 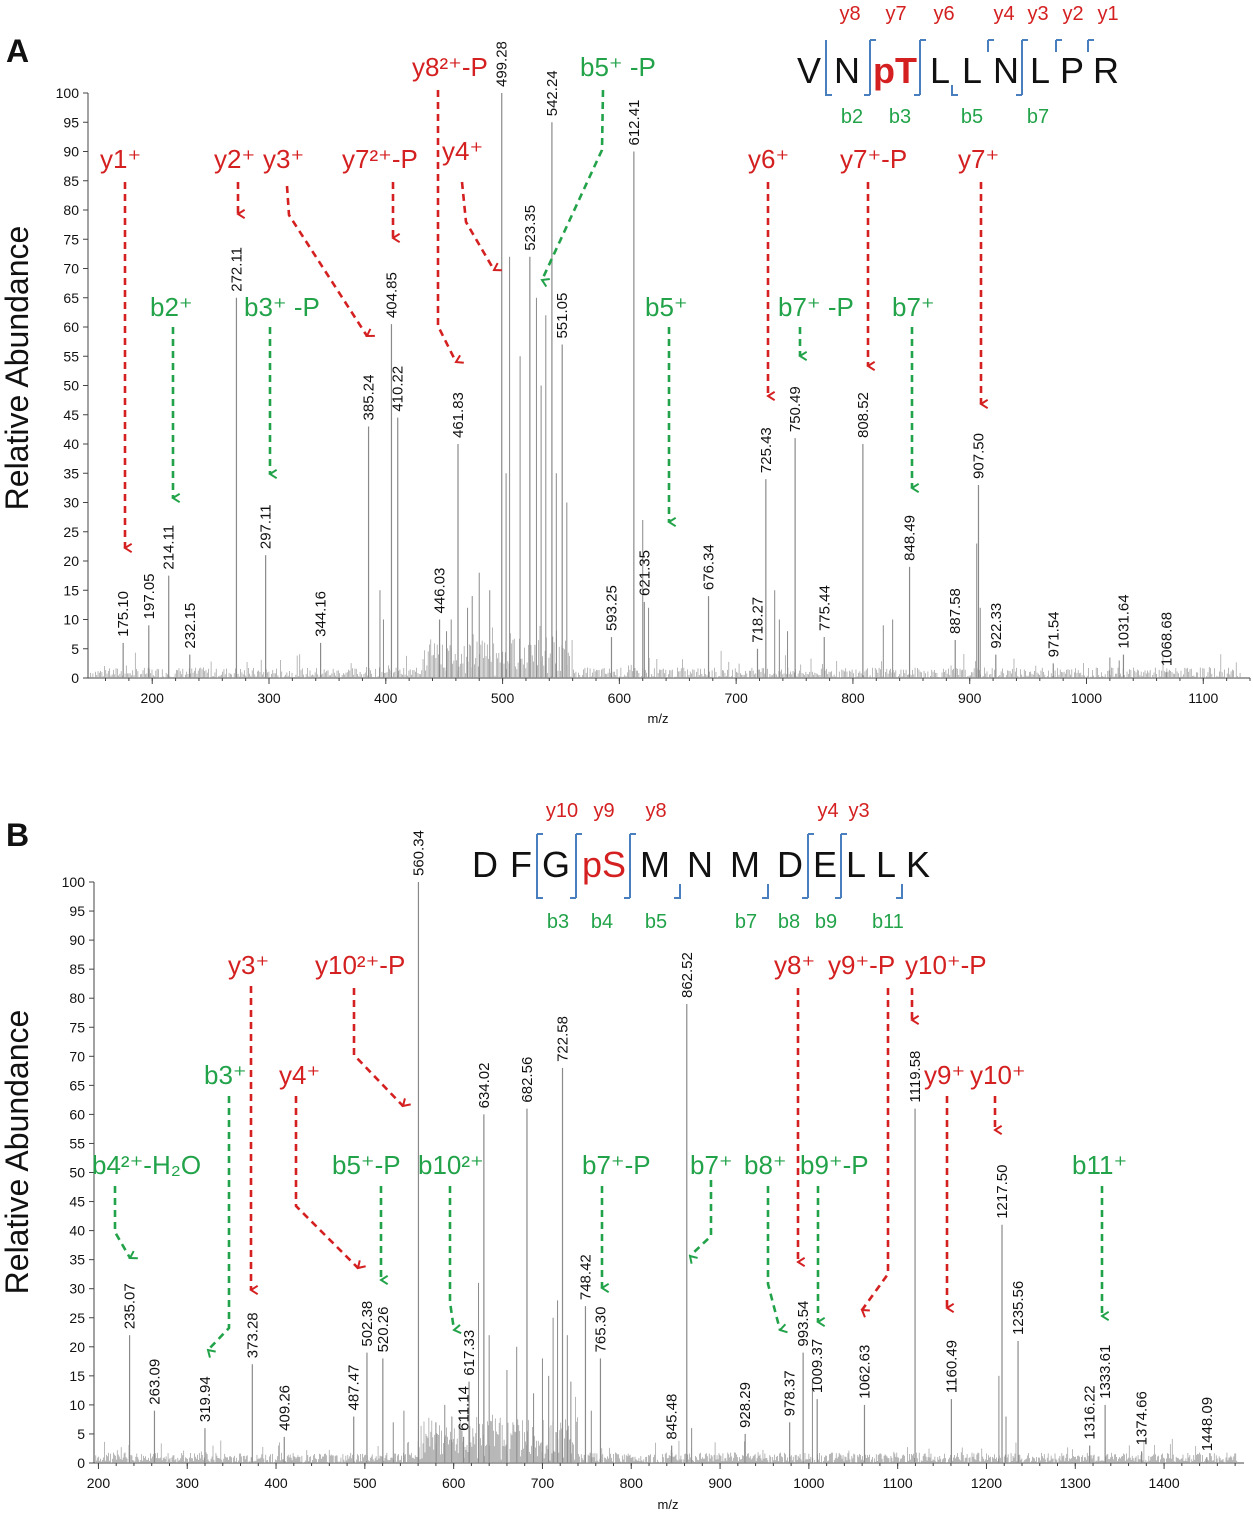 I want to click on x-tick-label: 700, so click(x=543, y=1483).